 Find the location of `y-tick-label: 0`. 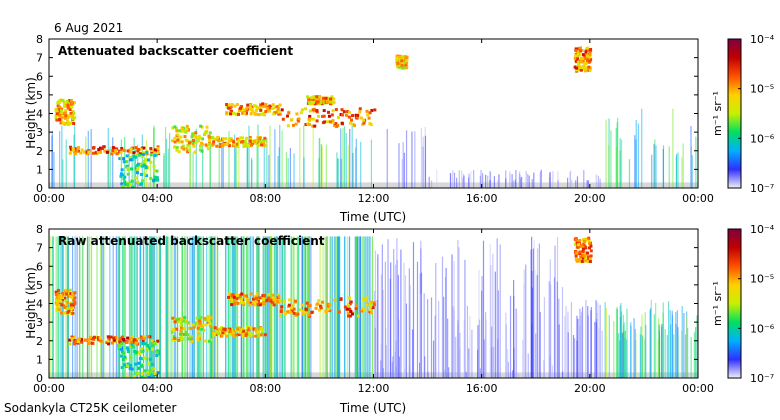

y-tick-label: 0 is located at coordinates (39, 378).